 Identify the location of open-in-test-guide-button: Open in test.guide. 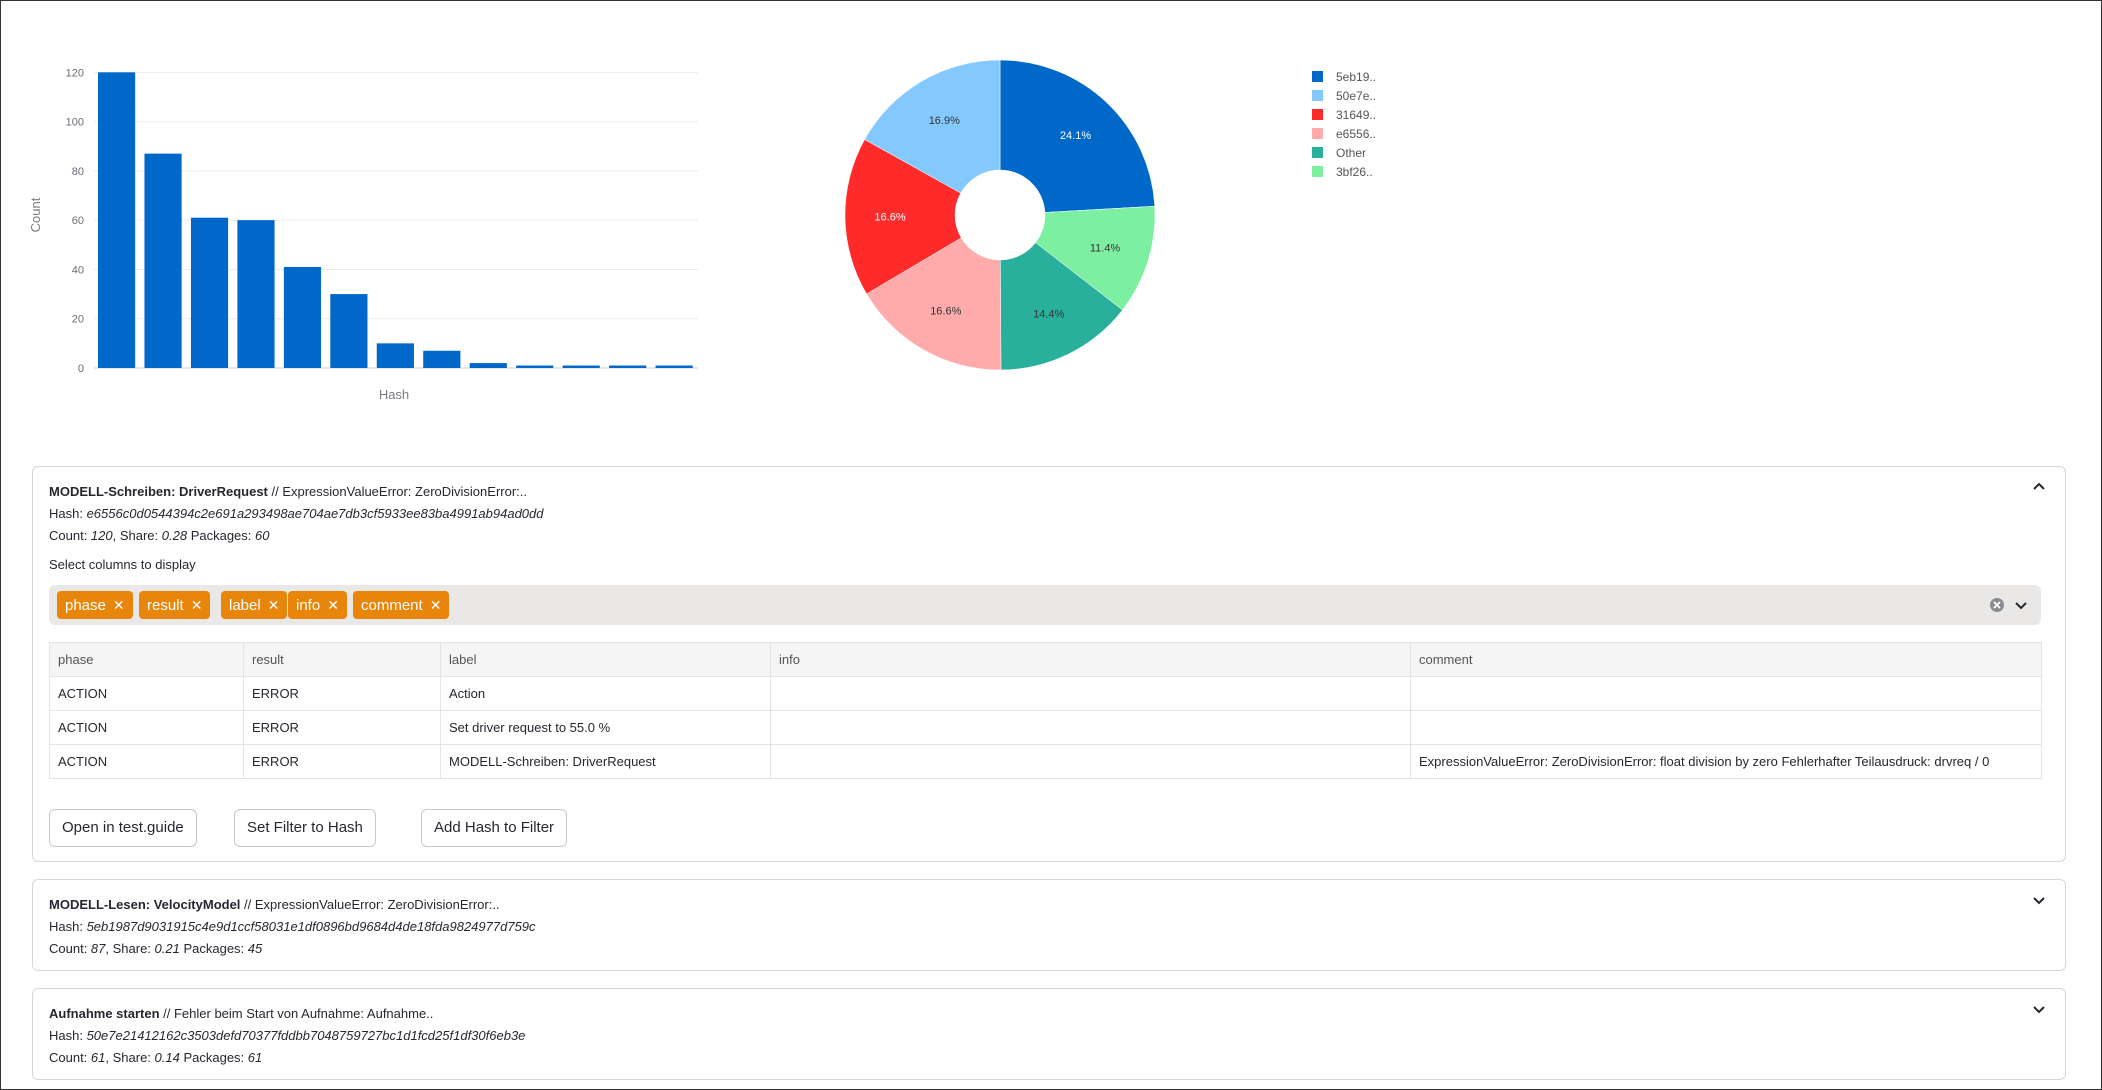
(123, 828).